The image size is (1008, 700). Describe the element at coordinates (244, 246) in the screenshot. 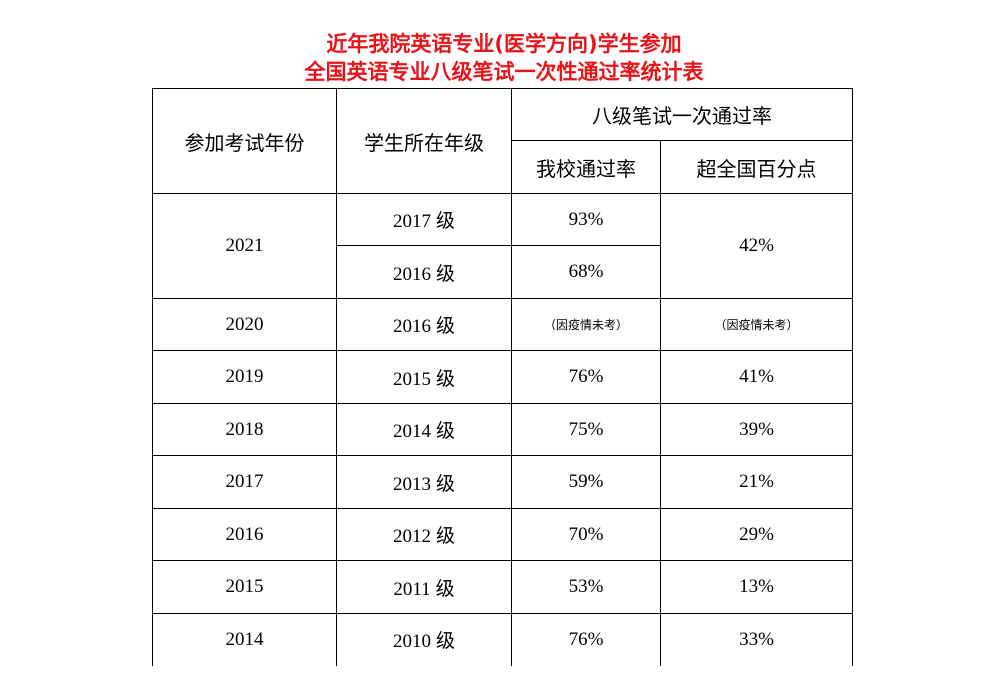

I see `cell-year: 2021` at that location.